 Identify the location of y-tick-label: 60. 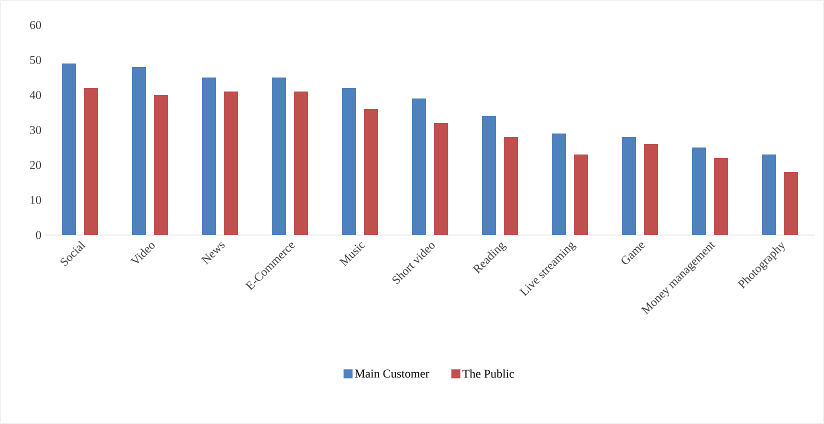
(36, 25).